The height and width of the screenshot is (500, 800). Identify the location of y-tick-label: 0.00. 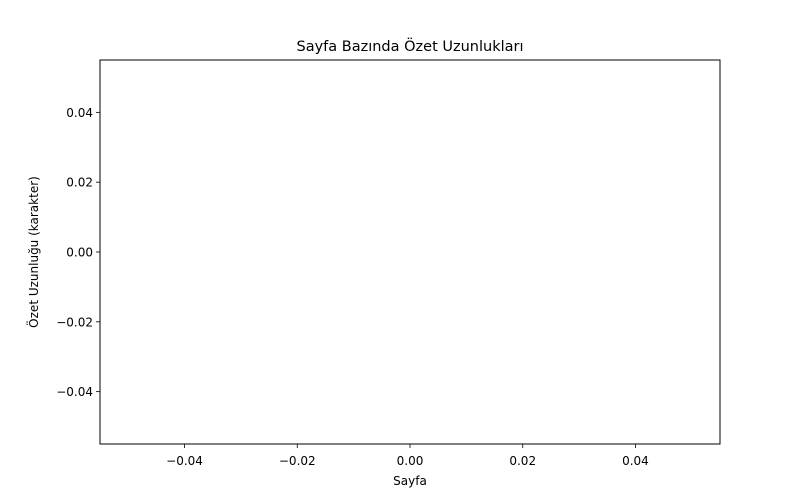
(79, 253).